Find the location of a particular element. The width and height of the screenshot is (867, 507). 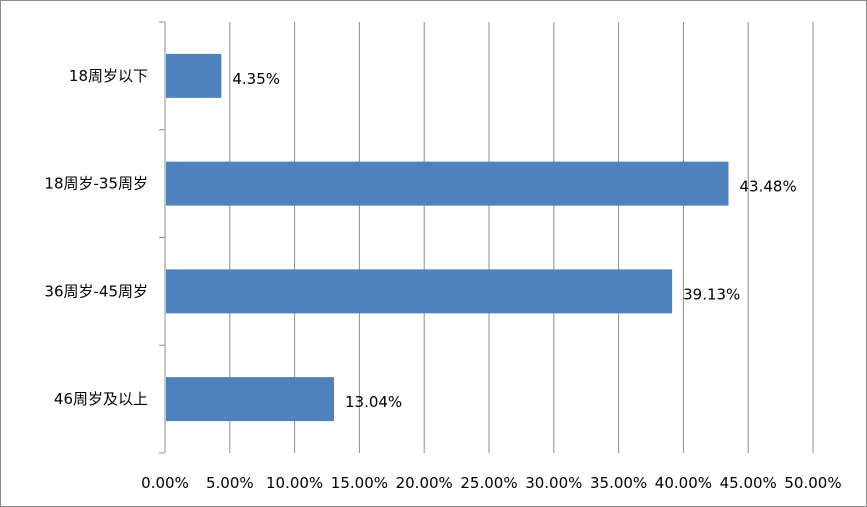

x-tick-label: 30.00% is located at coordinates (553, 483).